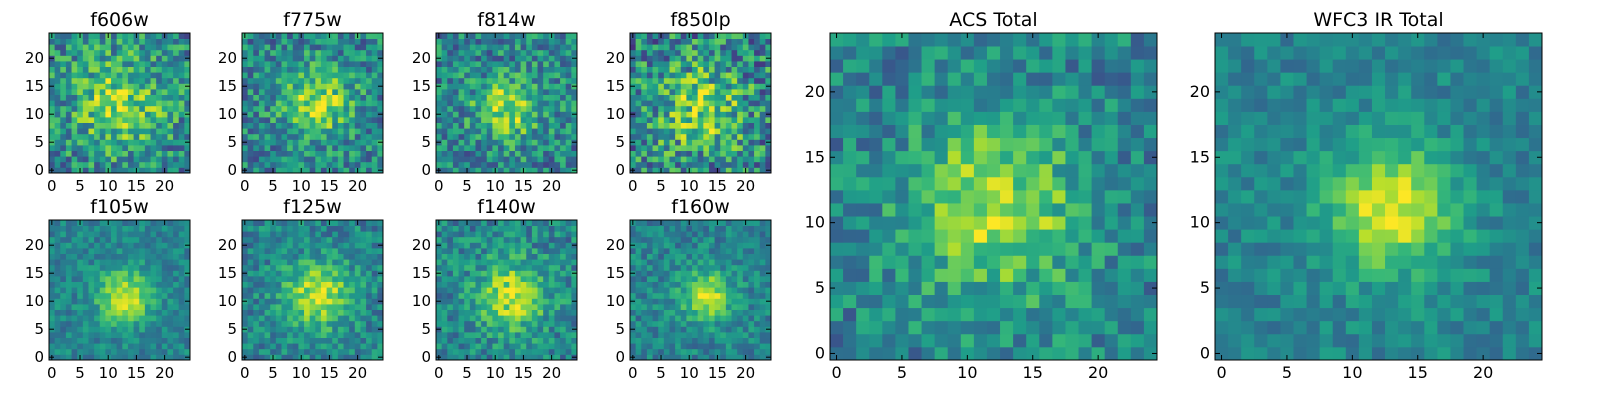 The image size is (1600, 400). I want to click on x-tick-label: 5, so click(467, 373).